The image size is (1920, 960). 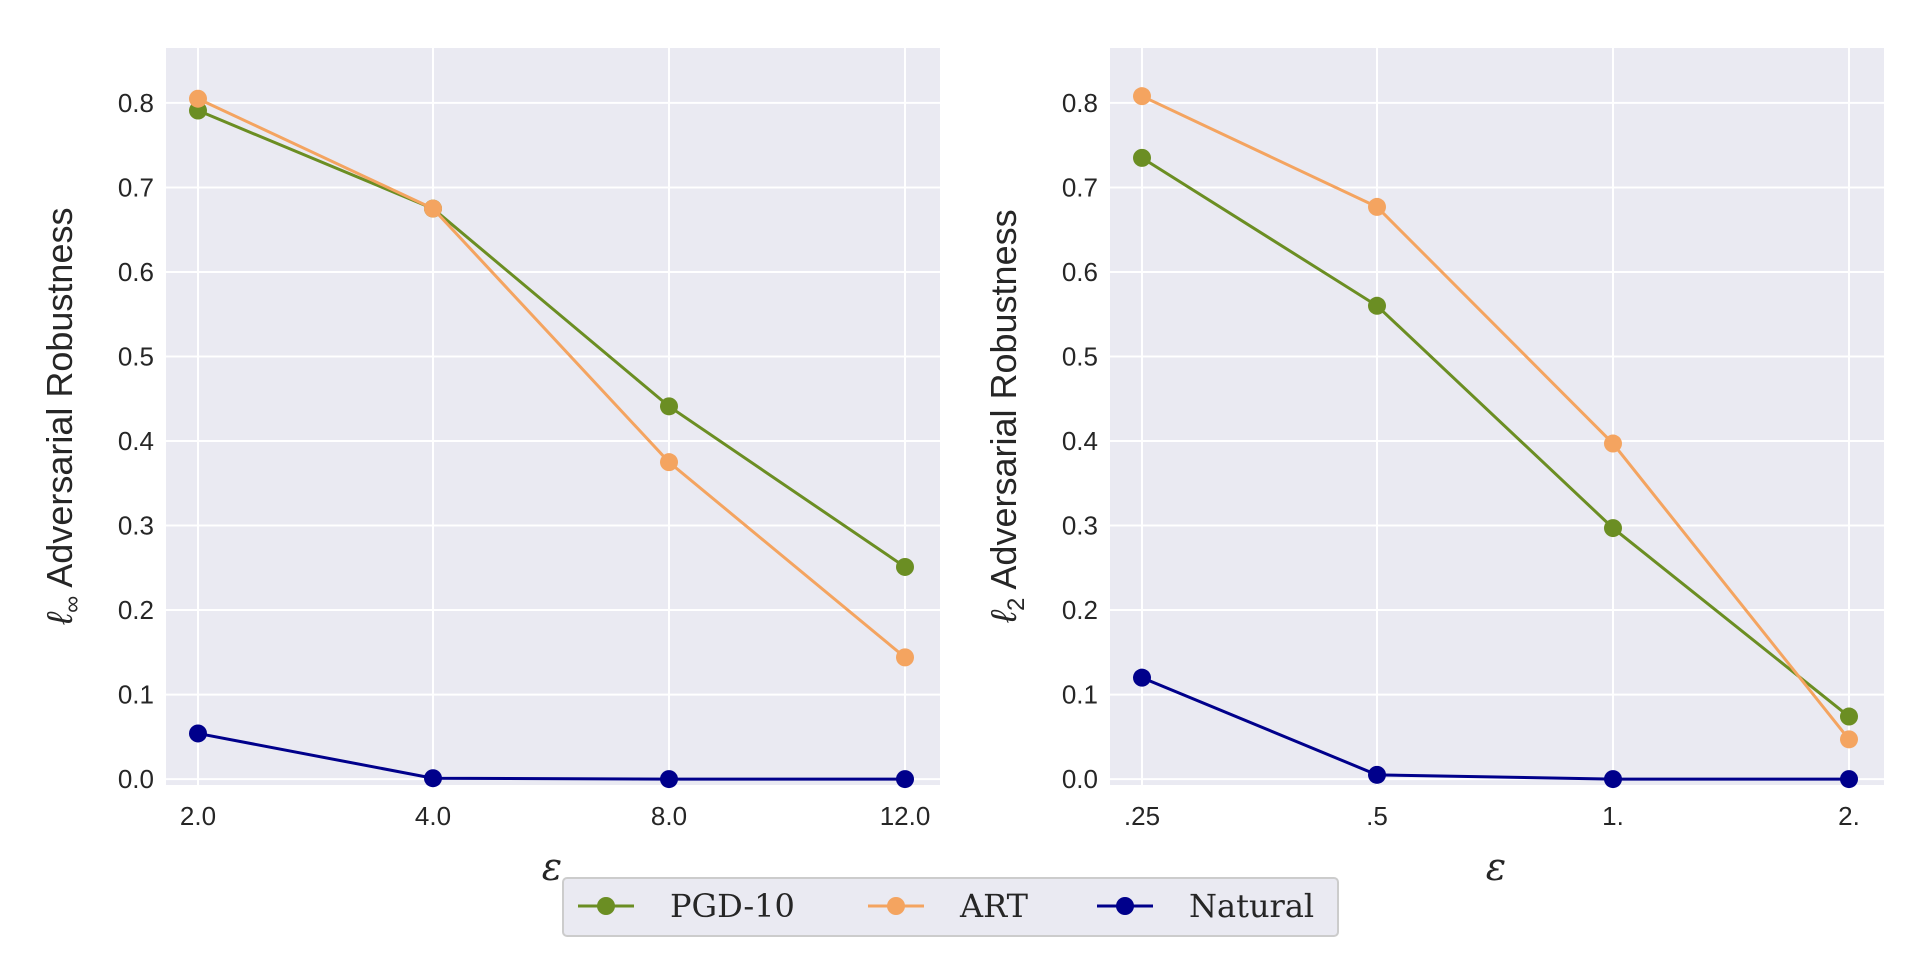 I want to click on legend-label: PGD-10, so click(x=732, y=906).